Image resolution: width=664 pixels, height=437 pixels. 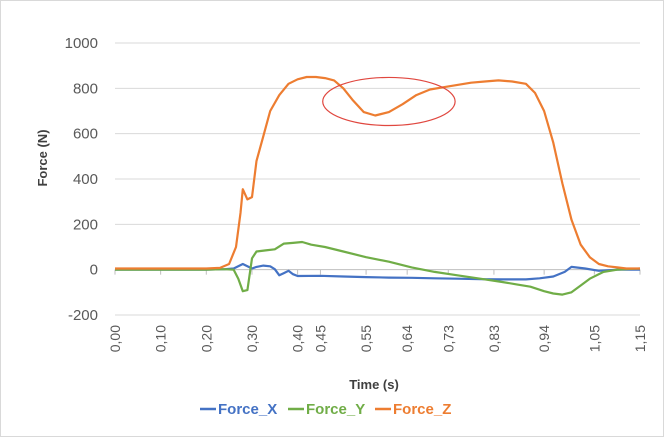 What do you see at coordinates (85, 88) in the screenshot?
I see `y-tick-label: 800` at bounding box center [85, 88].